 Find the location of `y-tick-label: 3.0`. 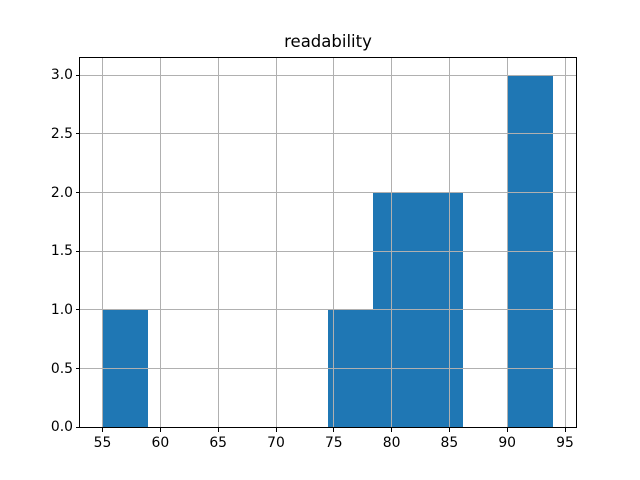

y-tick-label: 3.0 is located at coordinates (61, 75).